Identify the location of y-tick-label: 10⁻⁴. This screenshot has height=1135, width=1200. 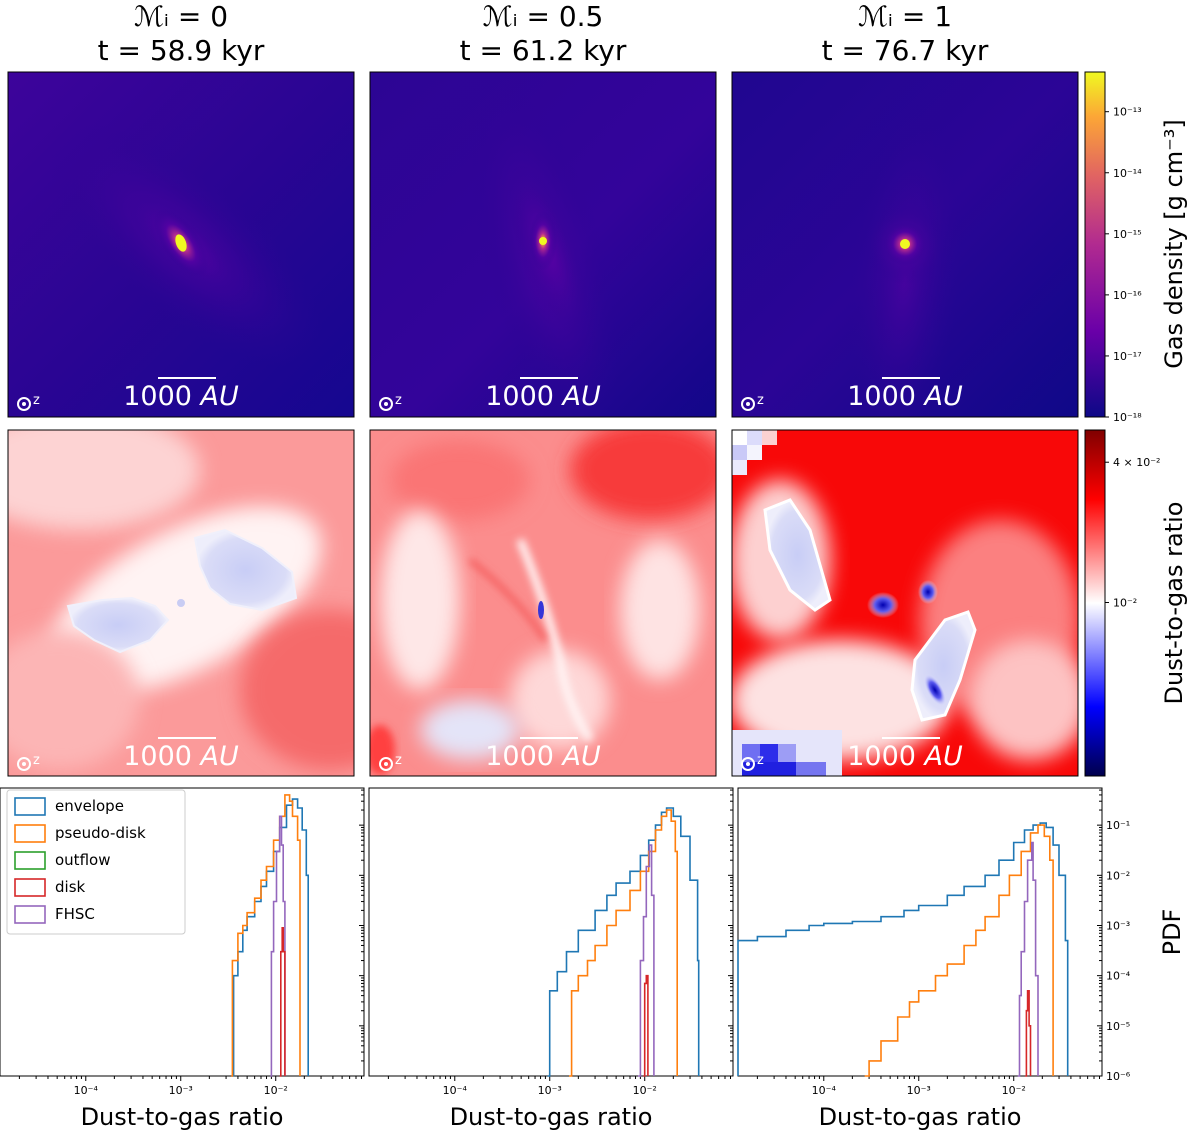
(1118, 976).